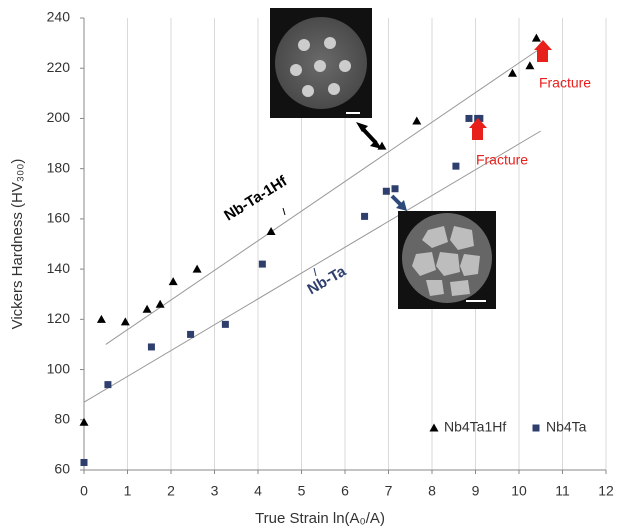 The image size is (617, 529). Describe the element at coordinates (302, 491) in the screenshot. I see `x-tick-label: 5` at that location.